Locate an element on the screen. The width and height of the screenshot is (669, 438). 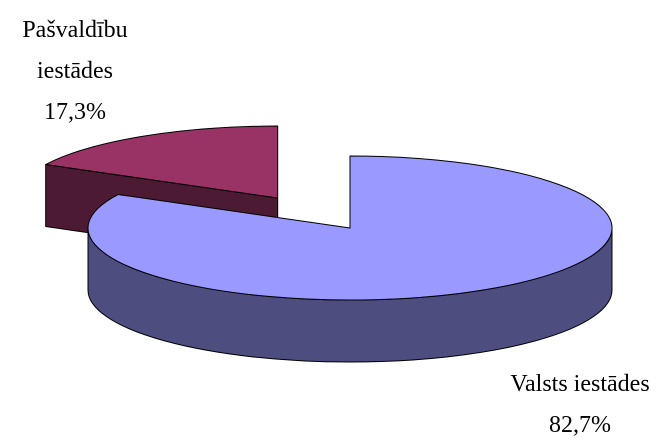
value-label: 82,7% is located at coordinates (580, 425).